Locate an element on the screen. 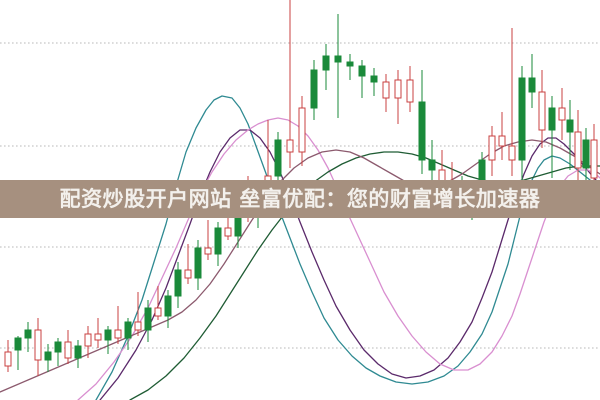 This screenshot has width=600, height=400. banner-text: 配资炒股开户网站 垒富优配：您的财富增长加速器 is located at coordinates (300, 198).